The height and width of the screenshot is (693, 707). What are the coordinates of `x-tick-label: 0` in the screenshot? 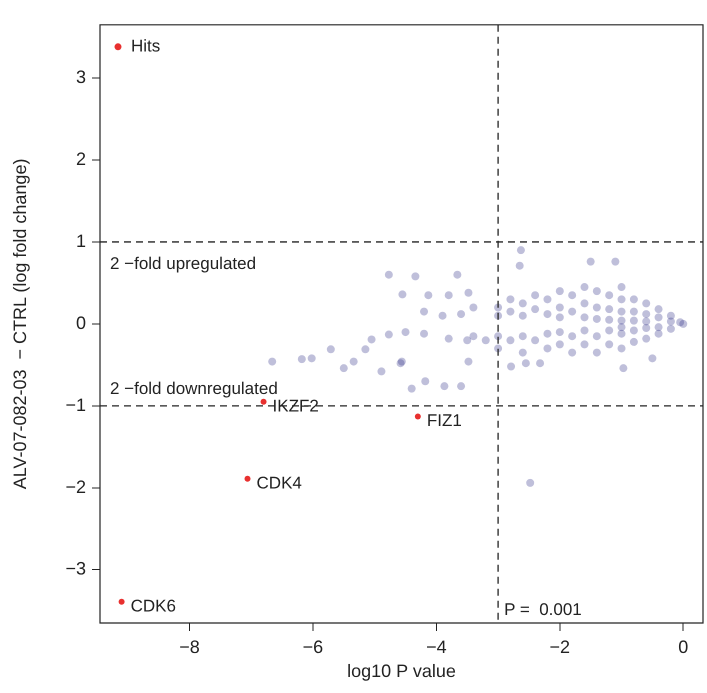 It's located at (683, 646).